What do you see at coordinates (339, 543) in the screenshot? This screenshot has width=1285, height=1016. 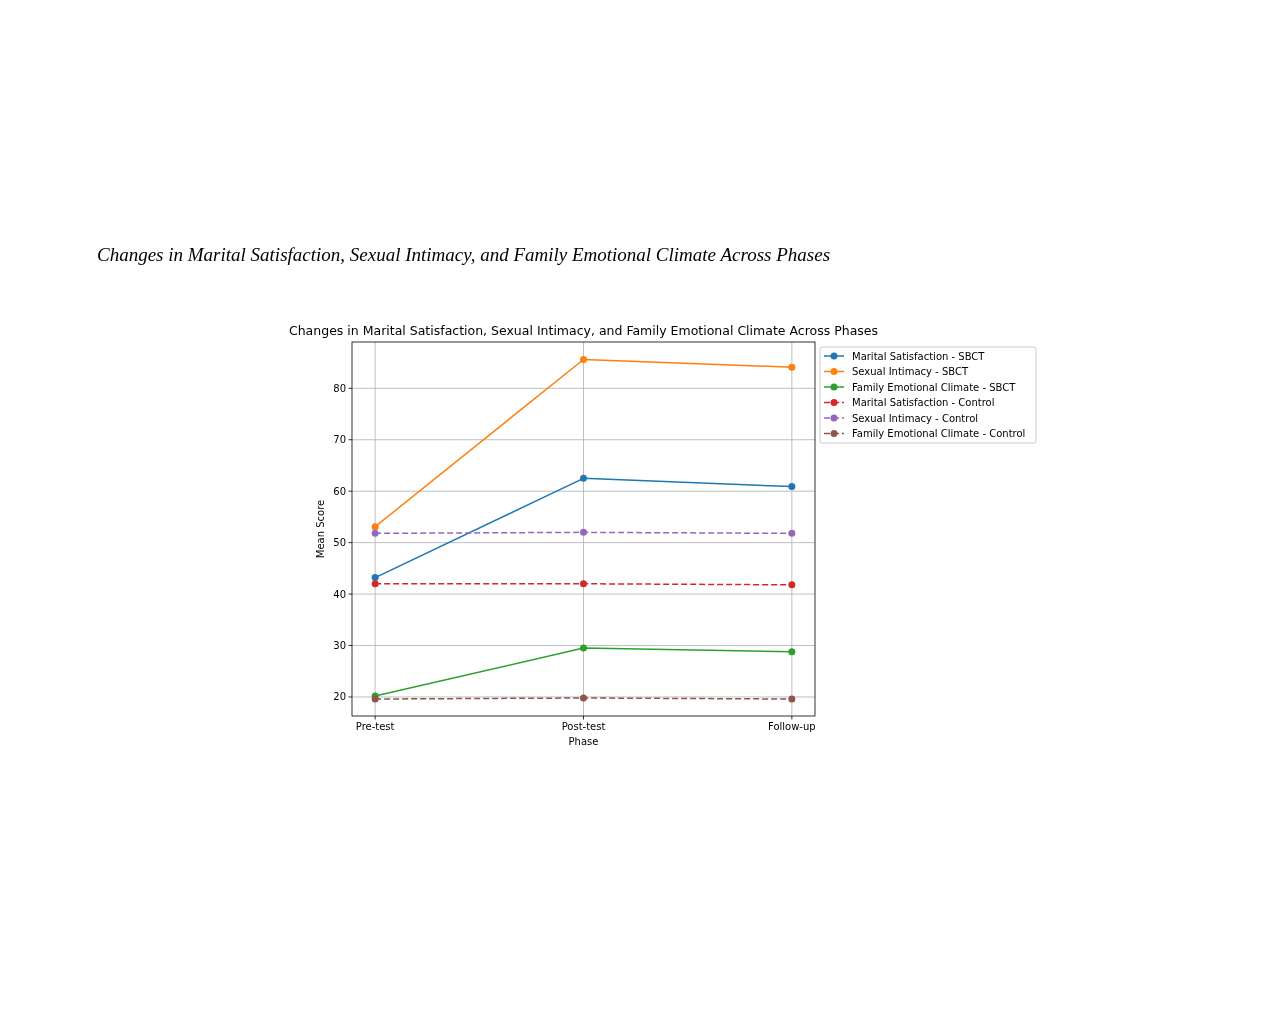 I see `y-tick-label: 50` at bounding box center [339, 543].